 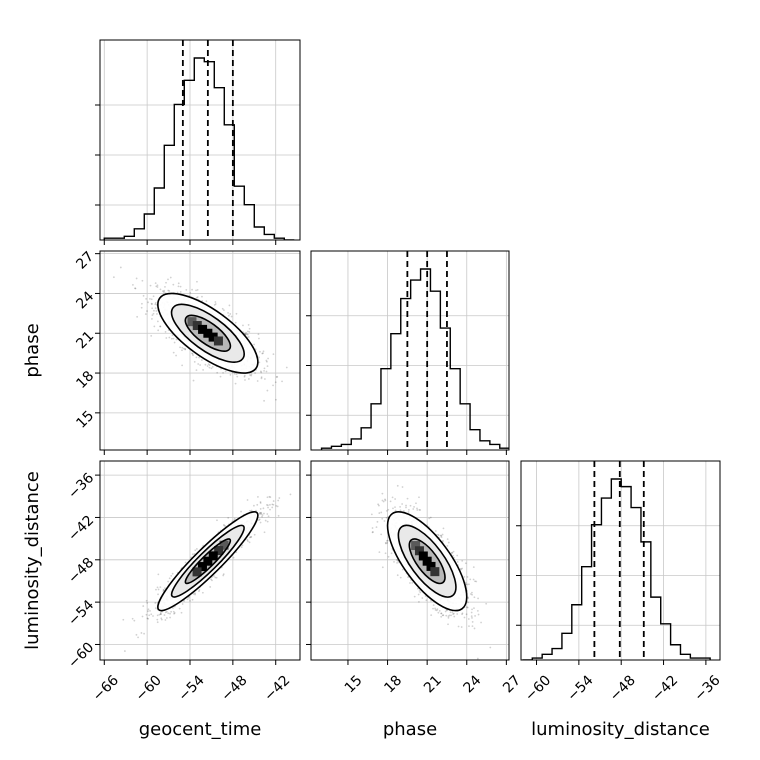 I want to click on panel-content, so click(x=207, y=572).